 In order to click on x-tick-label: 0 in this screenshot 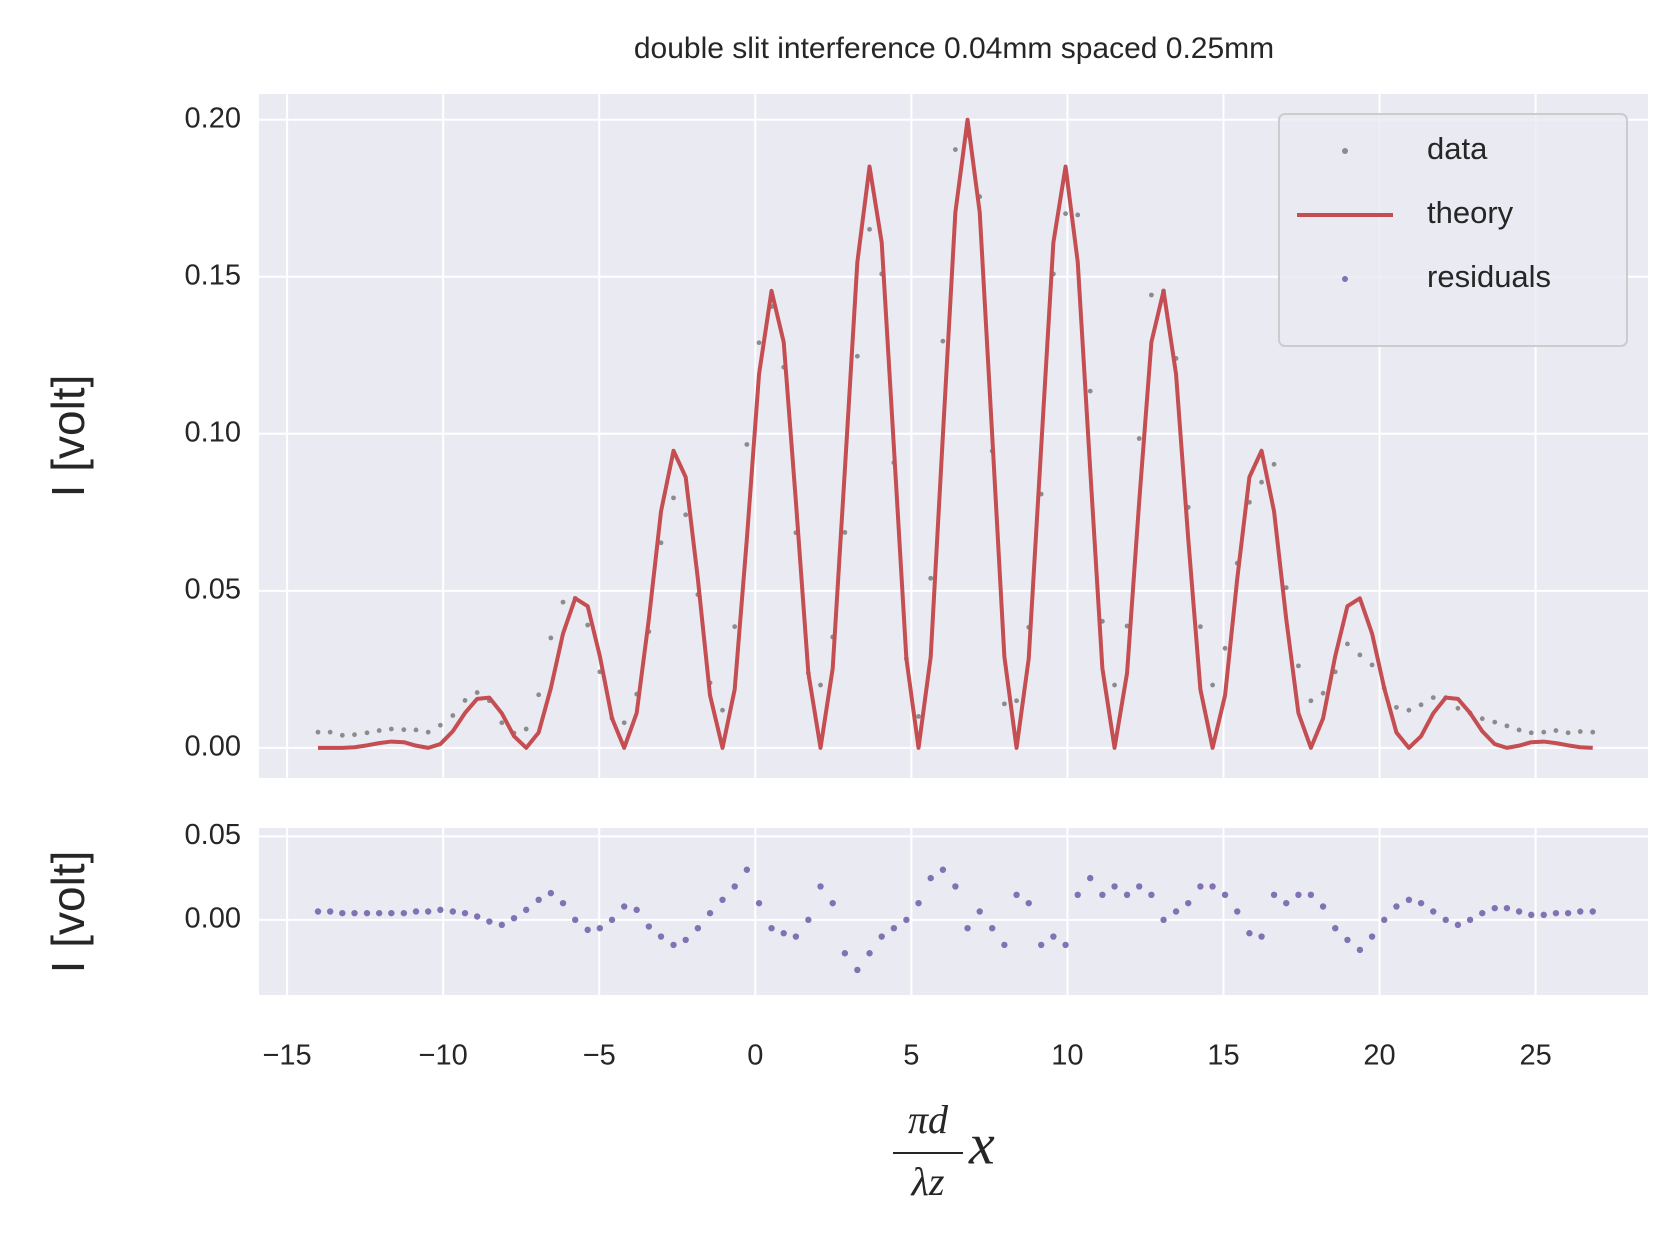, I will do `click(755, 1056)`.